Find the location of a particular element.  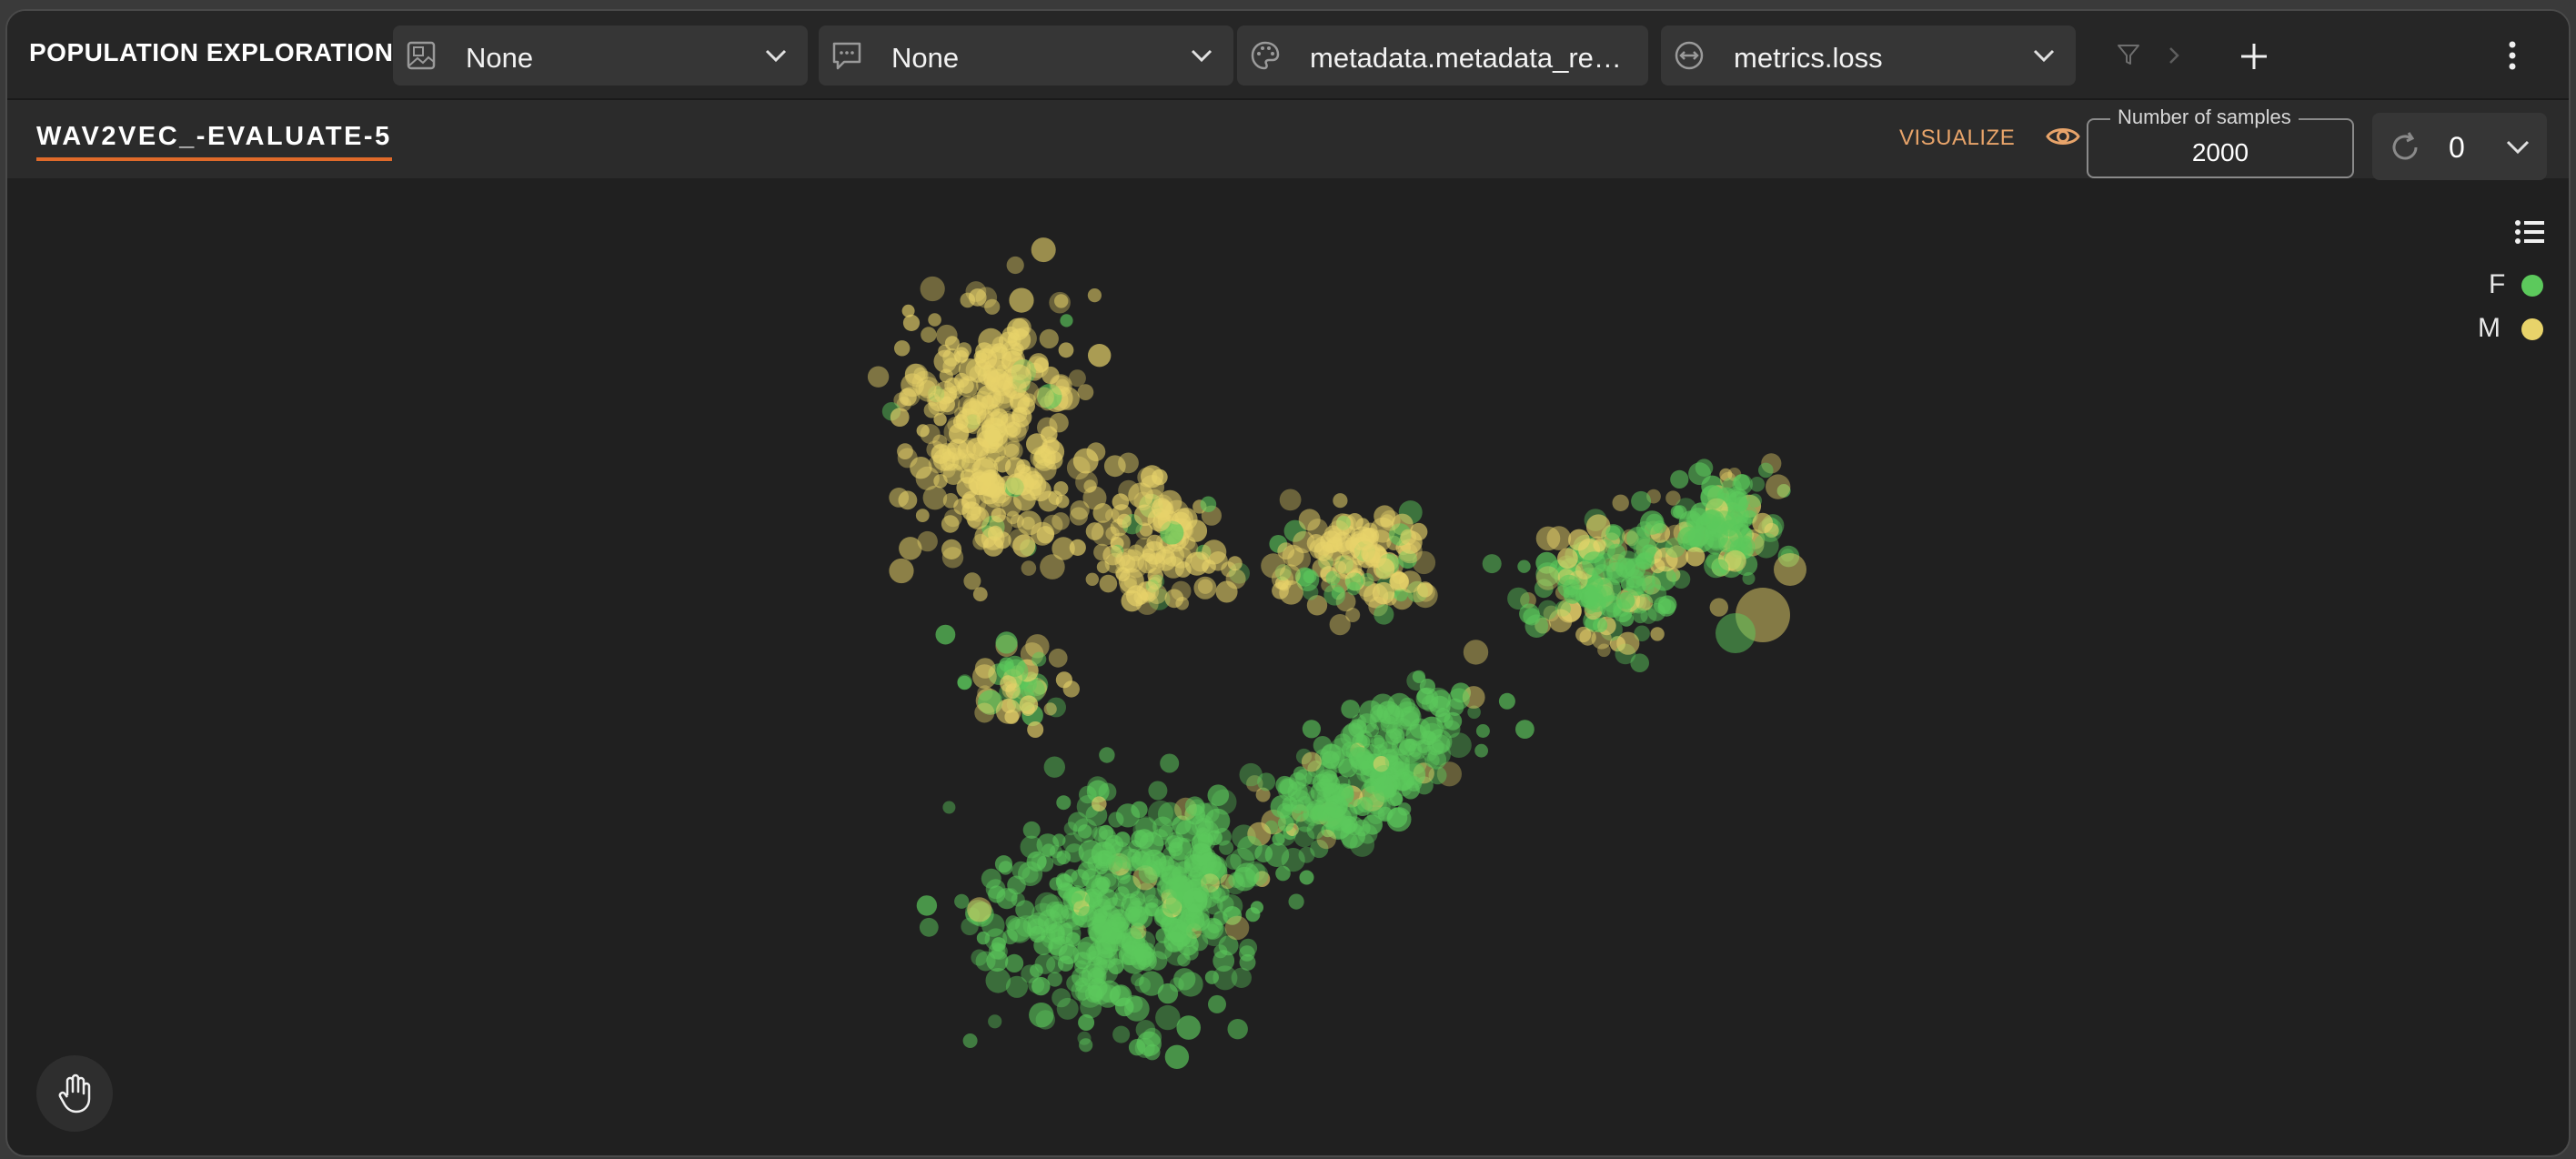

version-selector: 0 is located at coordinates (2459, 146).